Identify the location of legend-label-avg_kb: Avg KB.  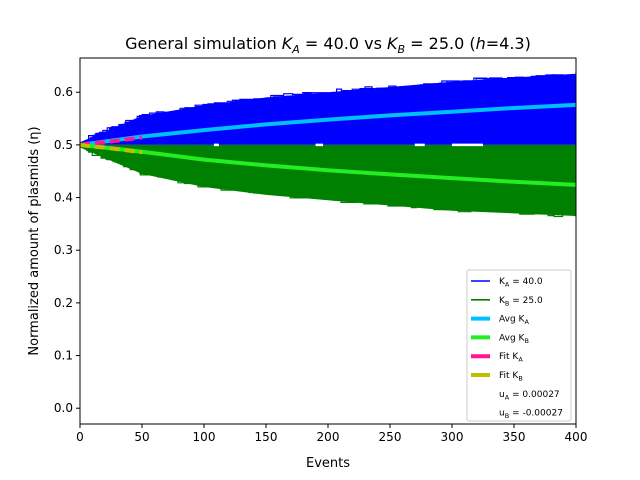
(514, 339).